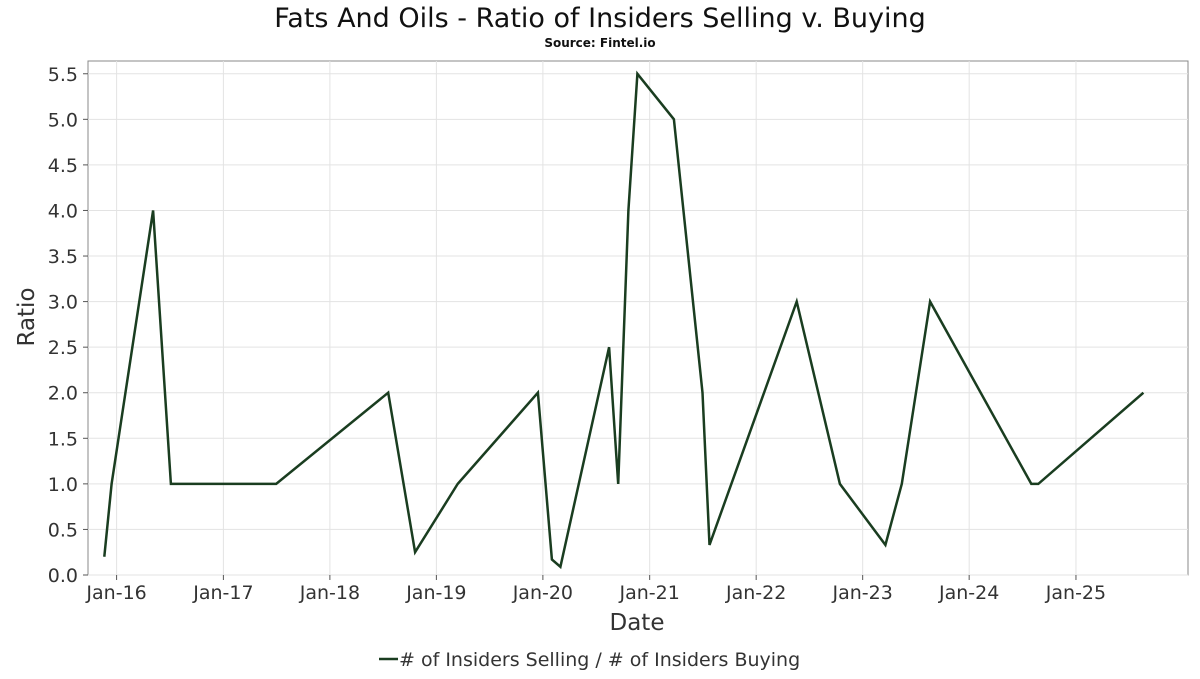  I want to click on y-axis-label: Ratio, so click(27, 316).